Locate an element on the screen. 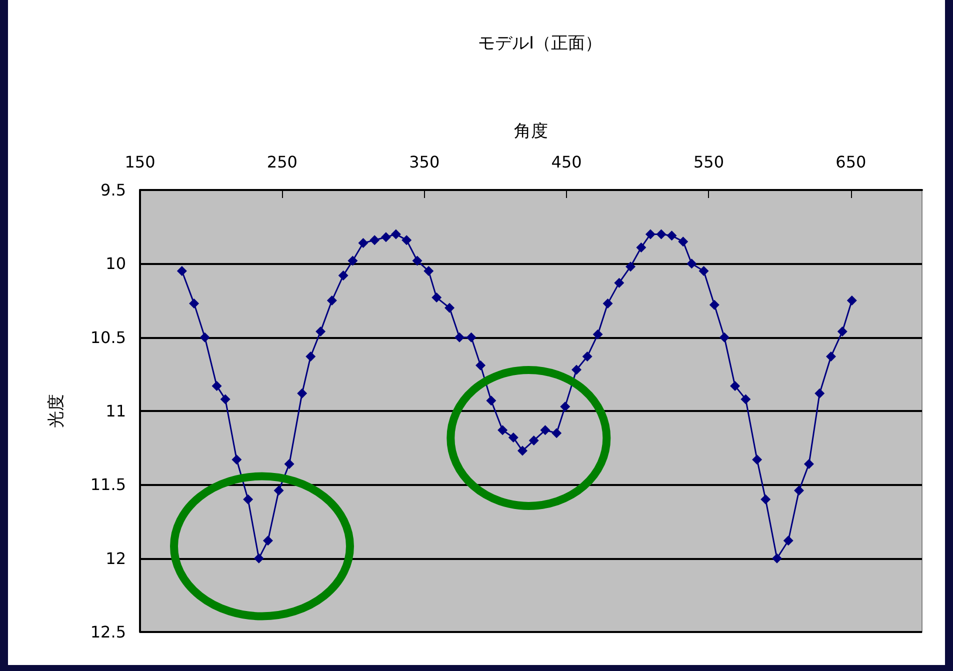 Image resolution: width=953 pixels, height=671 pixels. x-tick-label: 150 is located at coordinates (140, 162).